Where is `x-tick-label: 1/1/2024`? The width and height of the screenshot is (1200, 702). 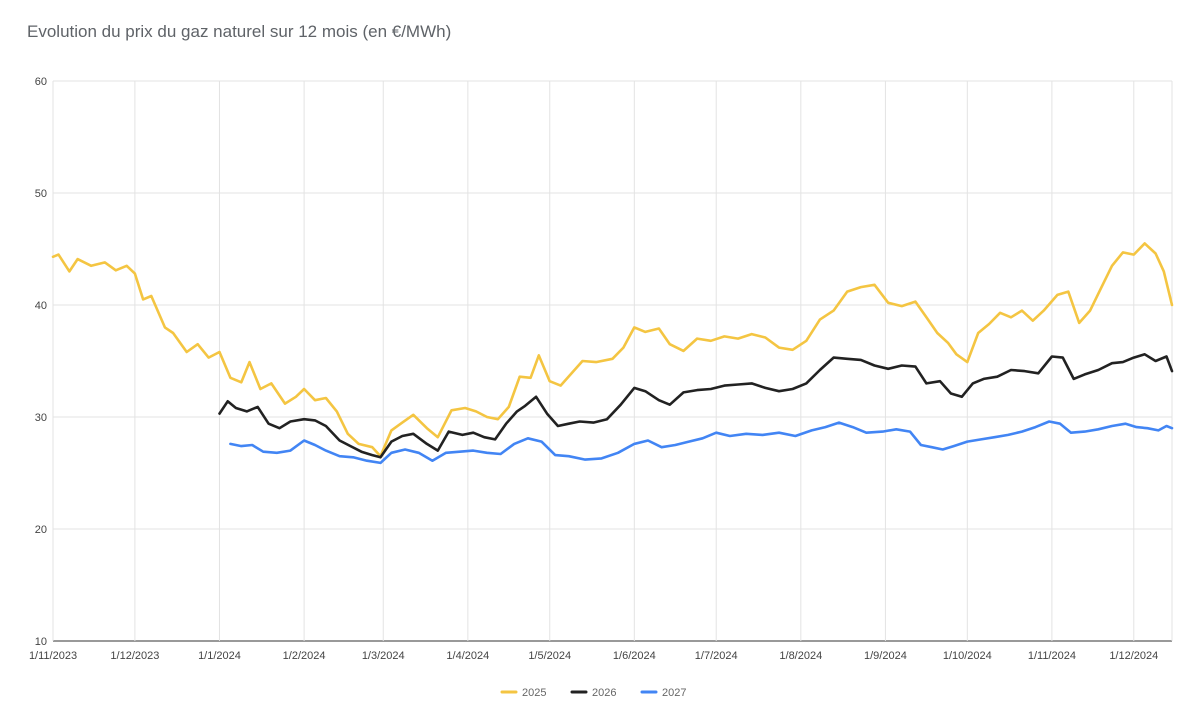
x-tick-label: 1/1/2024 is located at coordinates (219, 656).